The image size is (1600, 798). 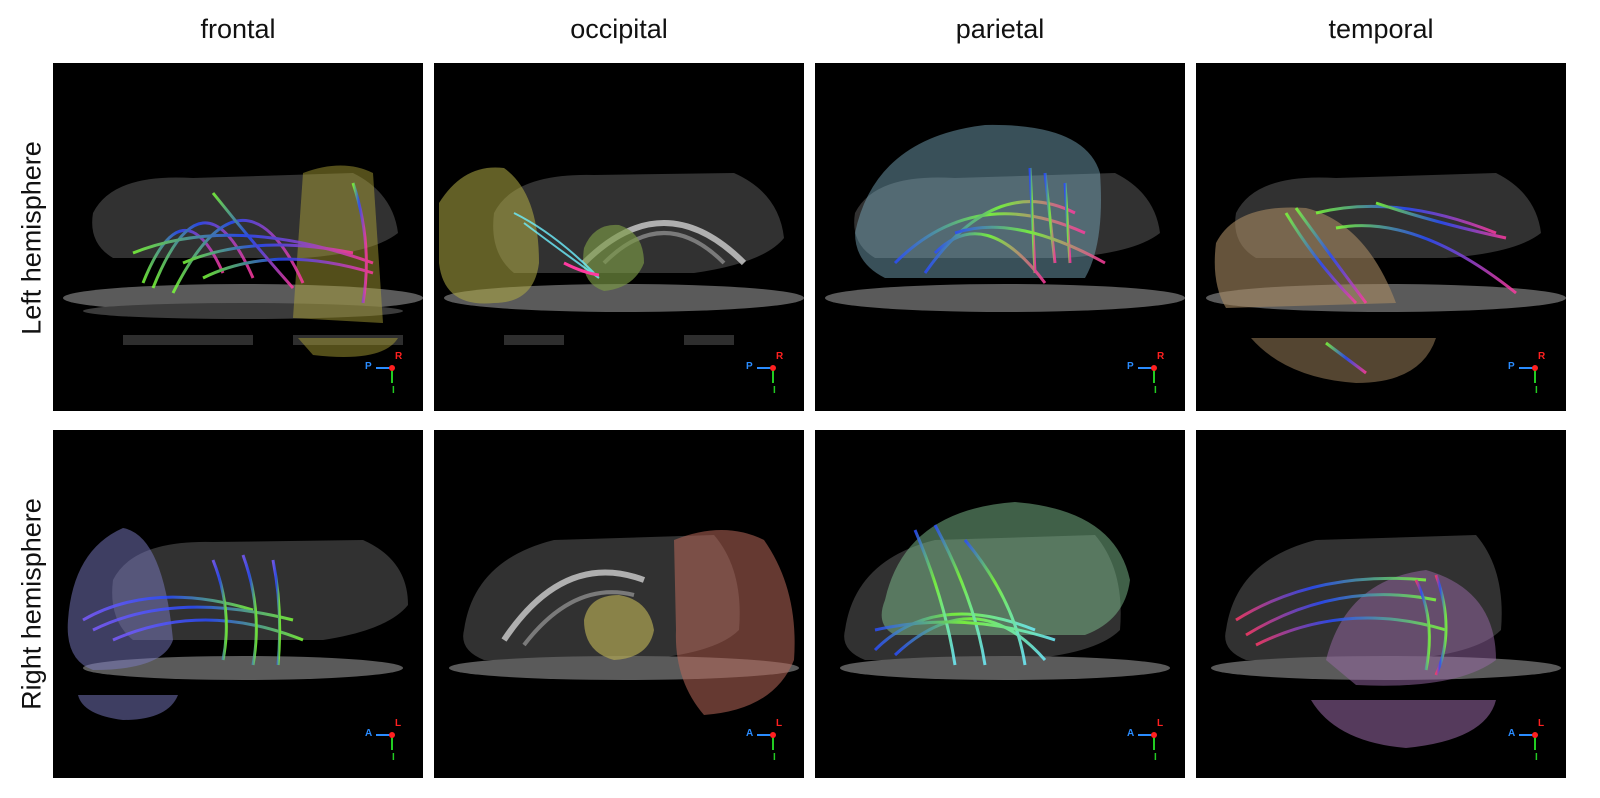 What do you see at coordinates (1000, 29) in the screenshot?
I see `column-title-parietal: parietal` at bounding box center [1000, 29].